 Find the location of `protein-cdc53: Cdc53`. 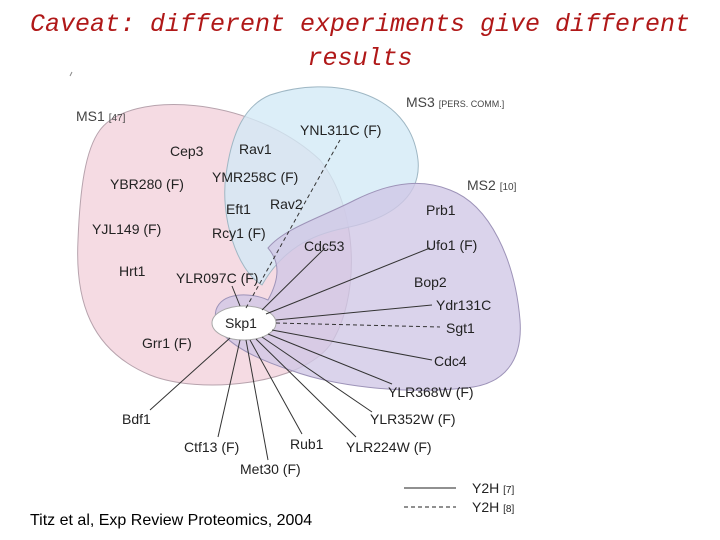

protein-cdc53: Cdc53 is located at coordinates (324, 246).